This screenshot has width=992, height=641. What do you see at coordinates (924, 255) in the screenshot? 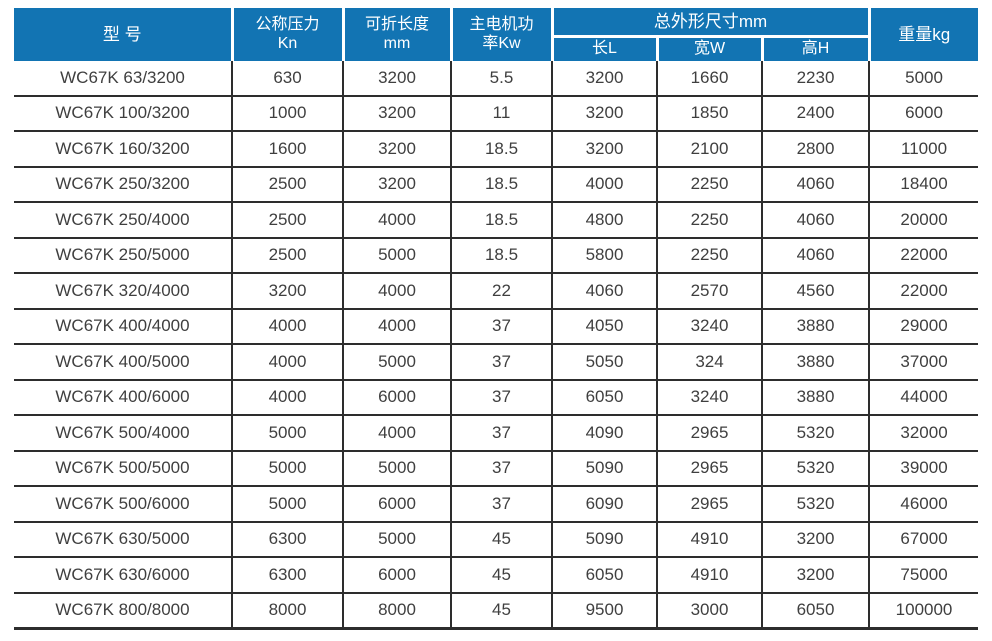
I see `cell-weight-kg: 22000` at bounding box center [924, 255].